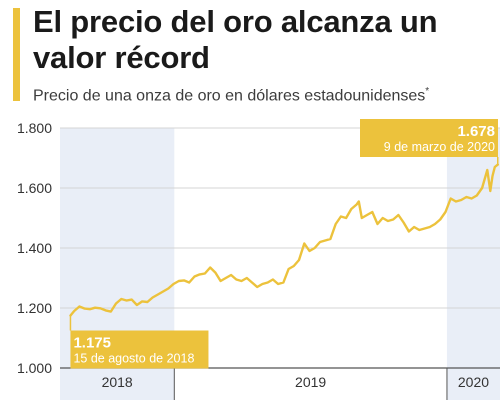 This screenshot has height=400, width=500. I want to click on subtitle-footnote-mark: *, so click(427, 91).